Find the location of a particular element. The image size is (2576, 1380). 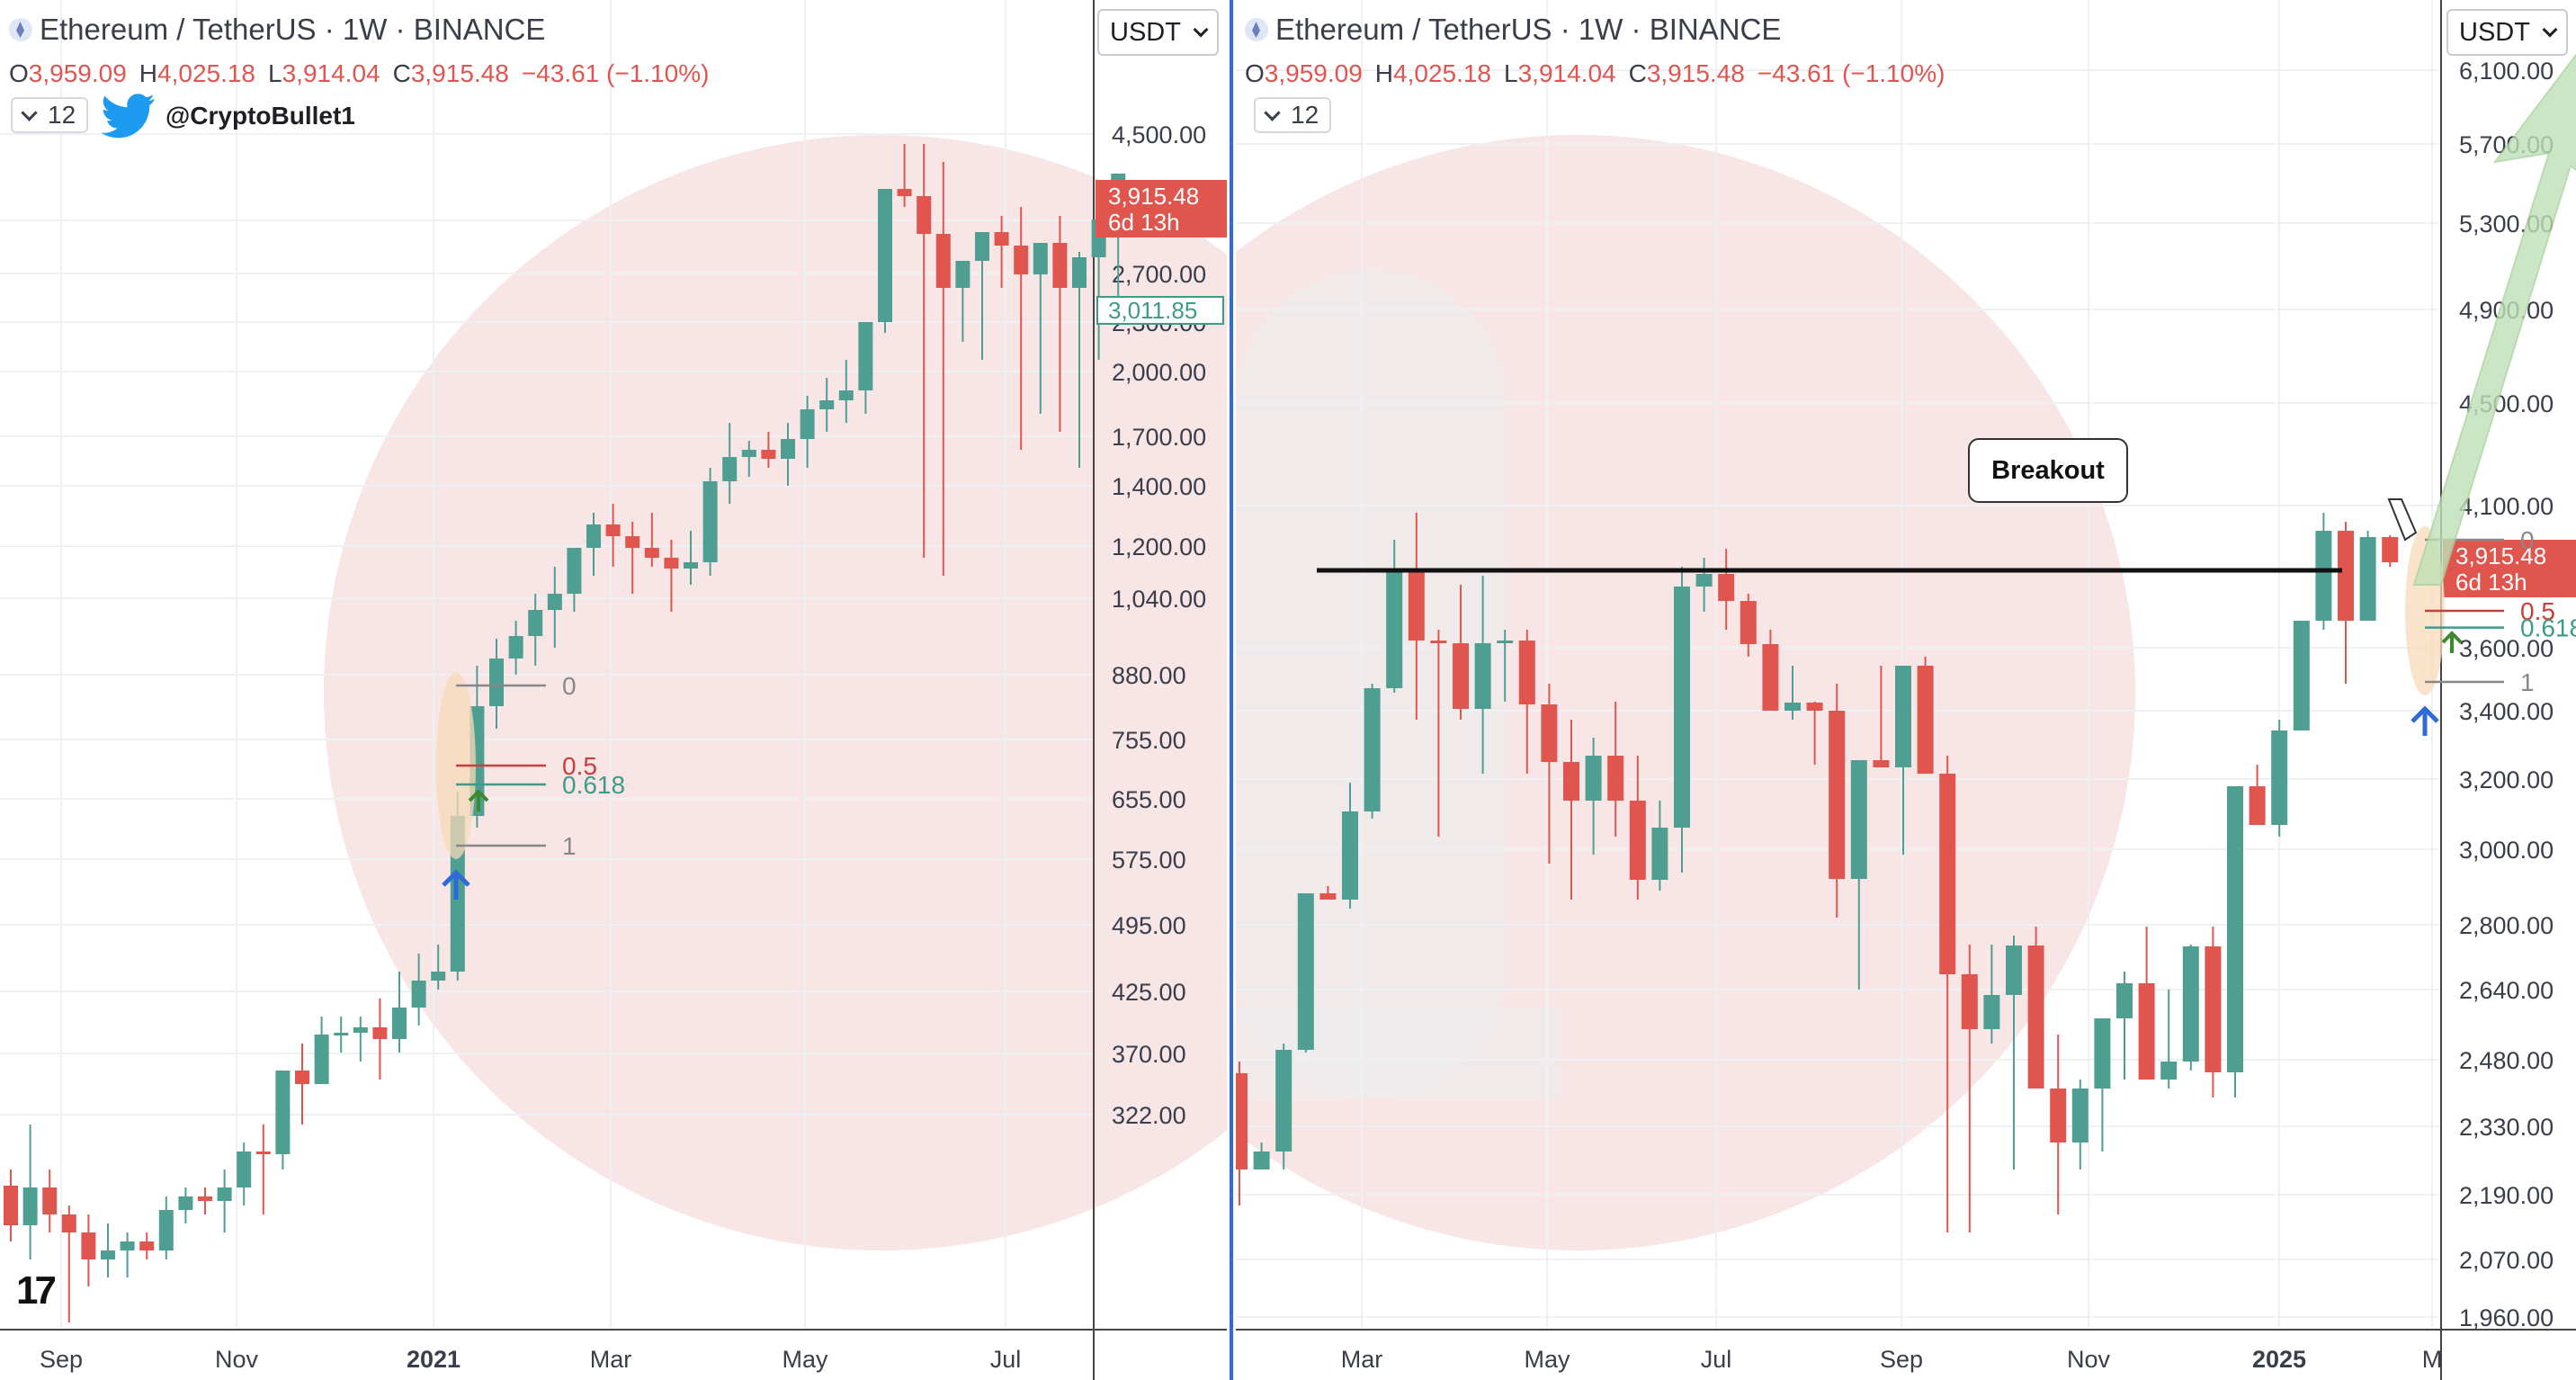

price-tick-label: 2,480.00 is located at coordinates (2506, 1060).